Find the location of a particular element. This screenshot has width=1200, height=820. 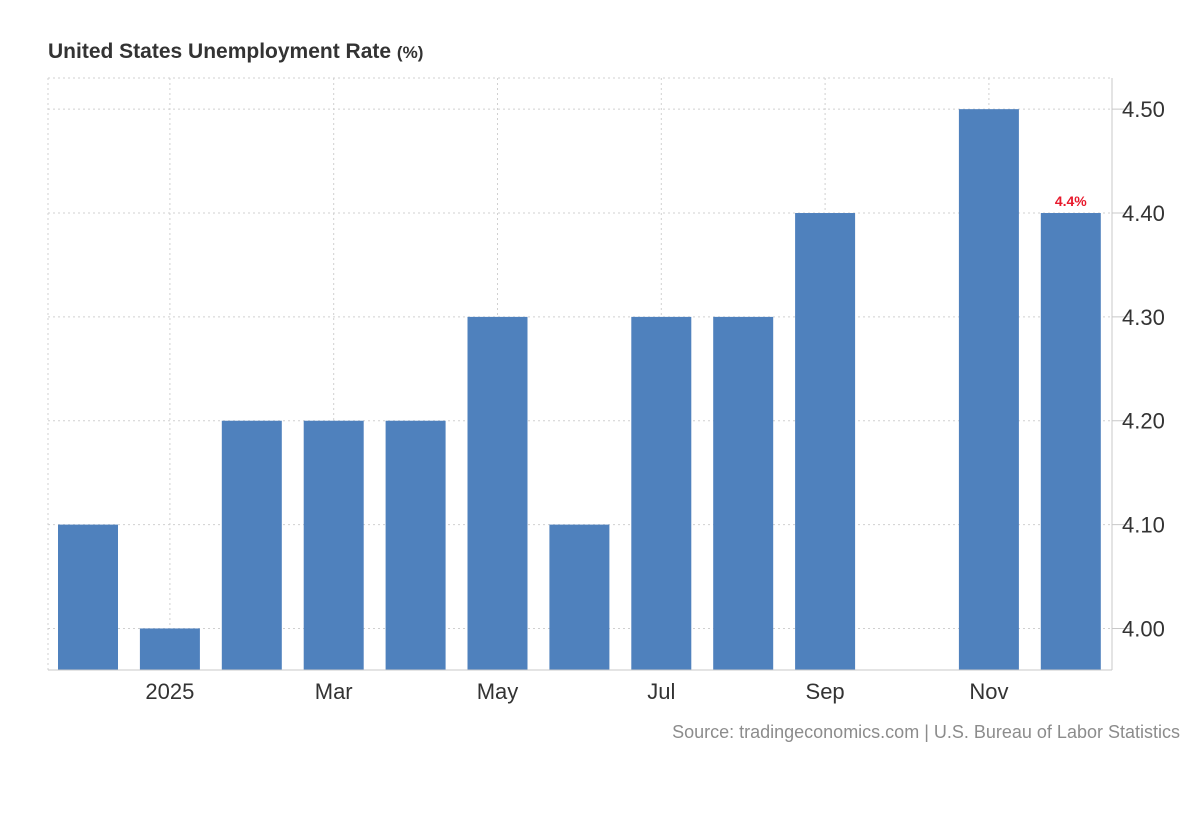

y-tick-label: 4.40 is located at coordinates (1143, 213).